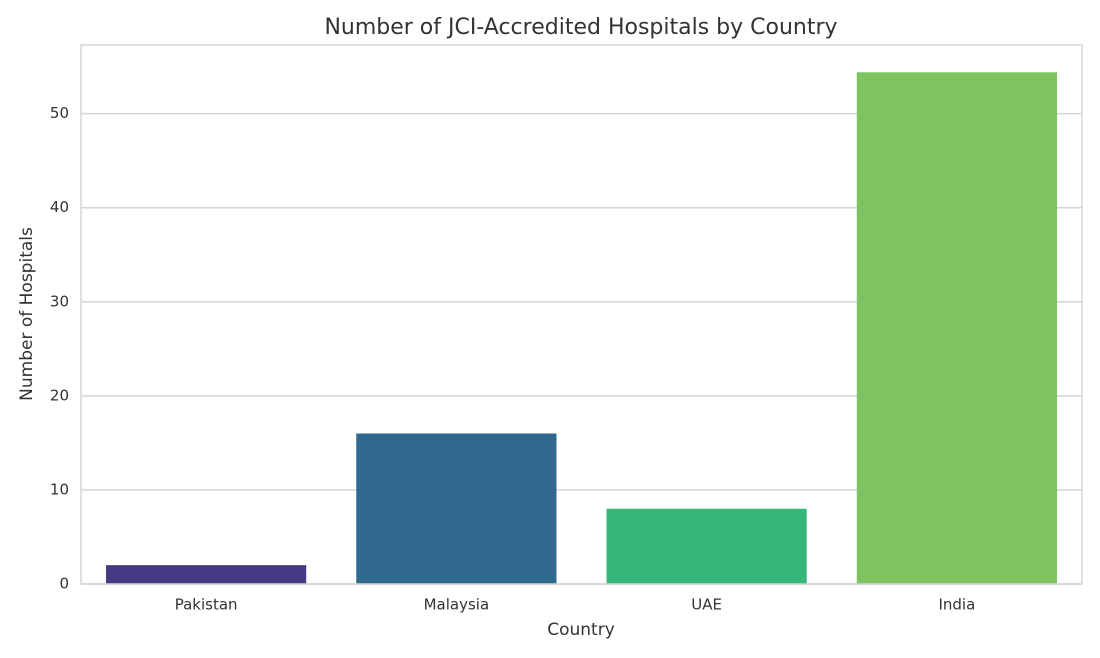  I want to click on x-tick-label: Malaysia, so click(457, 605).